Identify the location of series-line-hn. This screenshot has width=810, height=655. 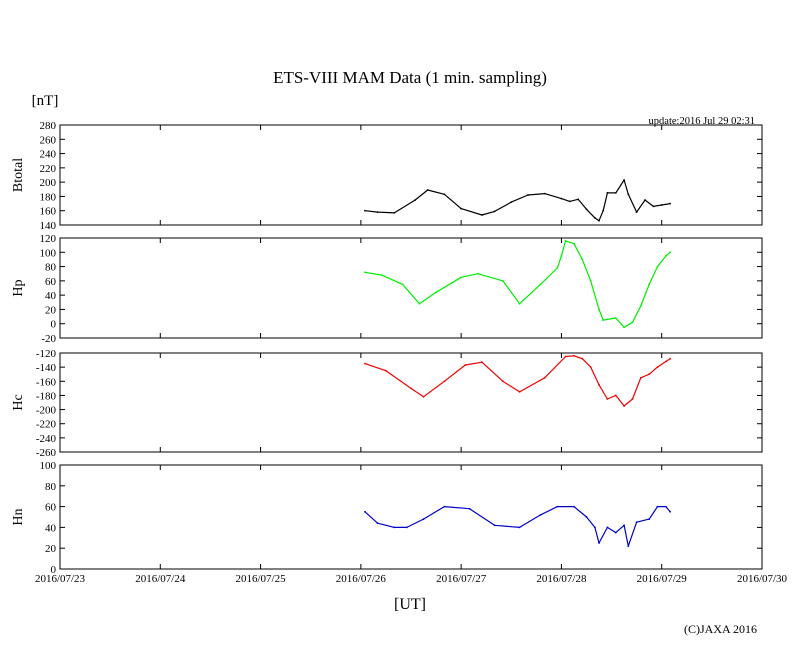
(517, 526).